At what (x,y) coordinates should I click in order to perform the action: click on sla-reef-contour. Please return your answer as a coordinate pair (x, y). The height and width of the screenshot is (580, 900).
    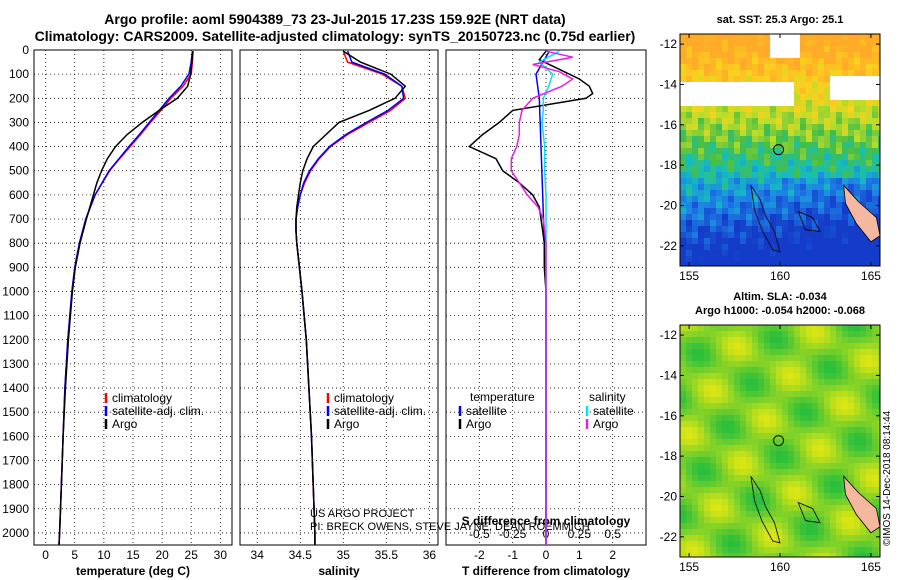
    Looking at the image, I should click on (809, 512).